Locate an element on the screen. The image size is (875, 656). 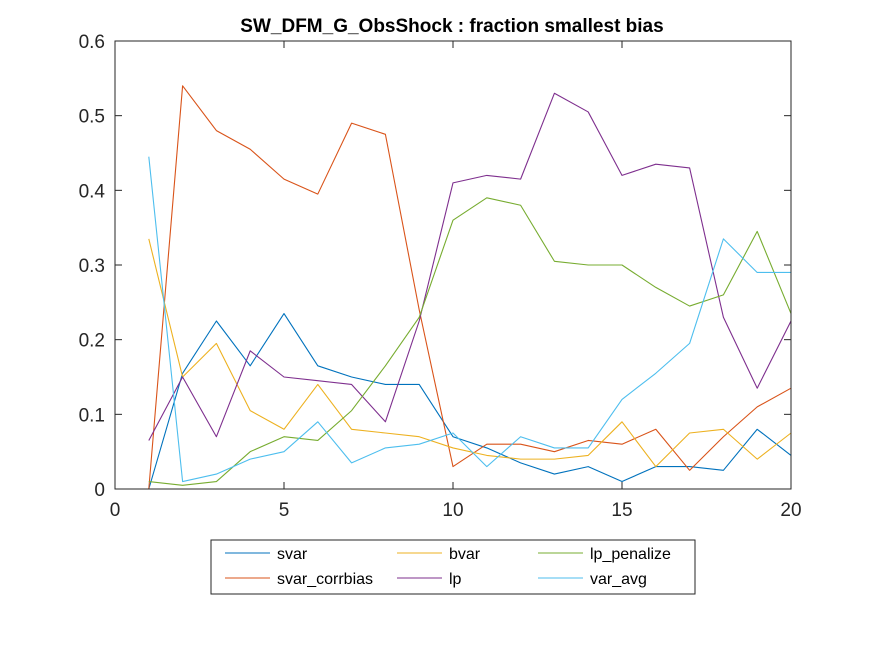
legend-label-bvar: bvar is located at coordinates (465, 554).